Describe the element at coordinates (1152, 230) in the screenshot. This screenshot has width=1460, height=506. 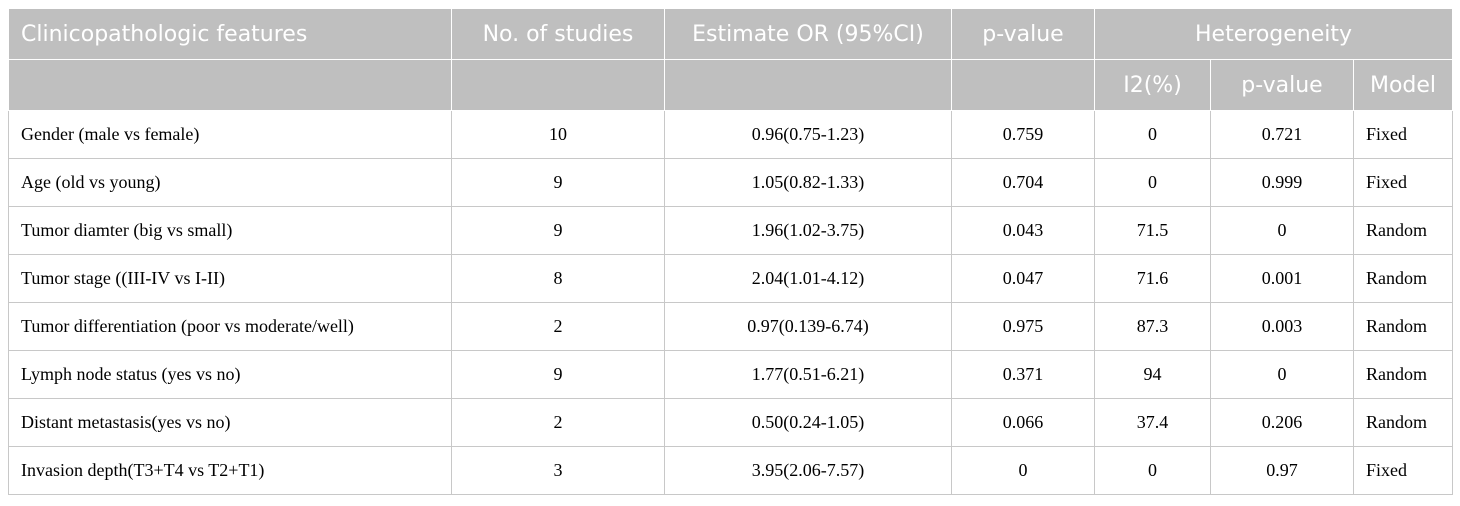
I see `cell-i2: 71.5` at that location.